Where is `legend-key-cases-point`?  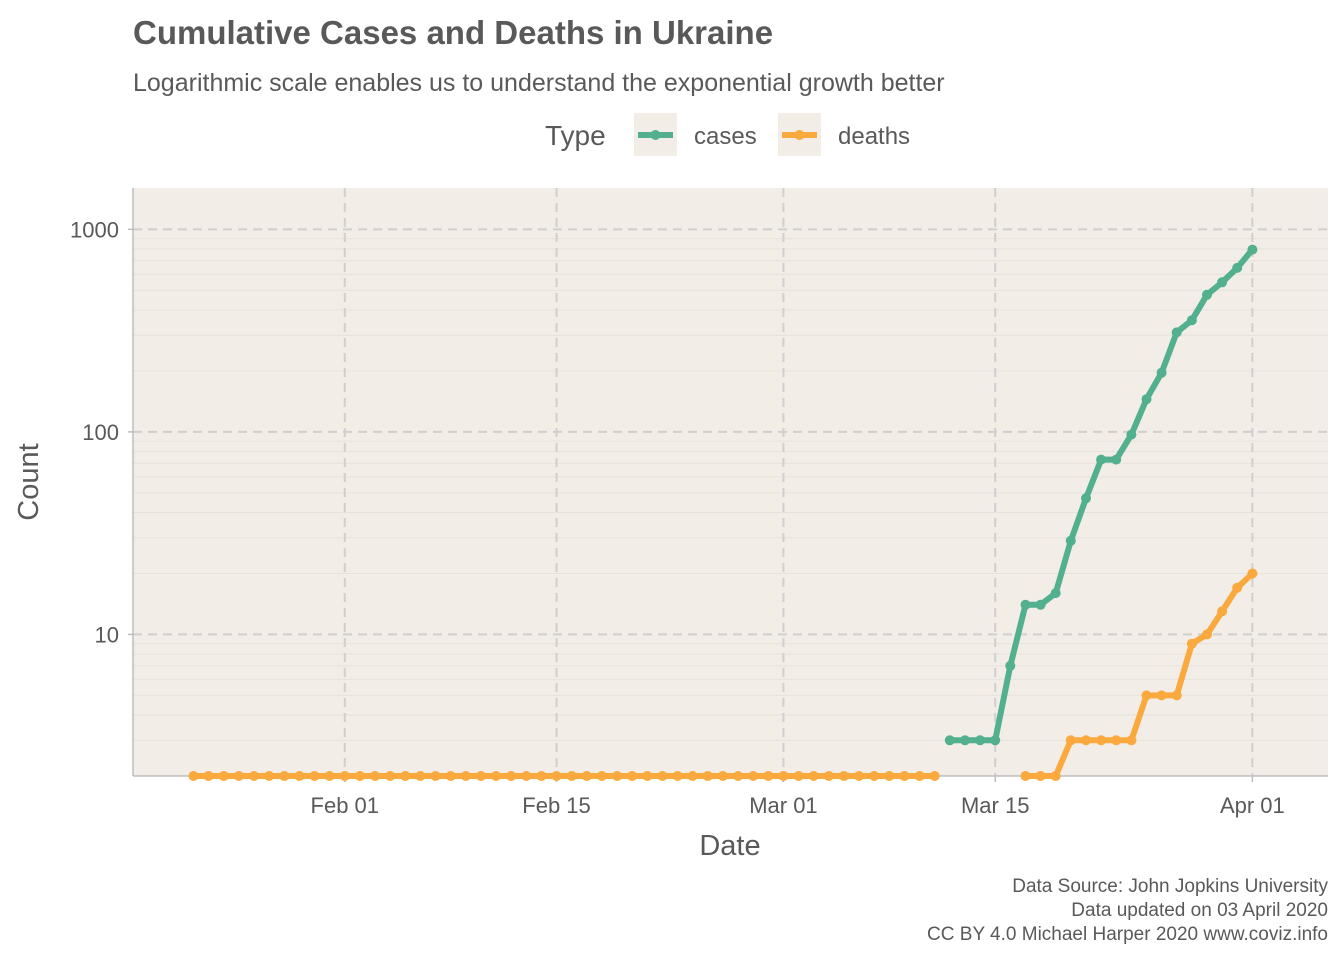
legend-key-cases-point is located at coordinates (655, 135).